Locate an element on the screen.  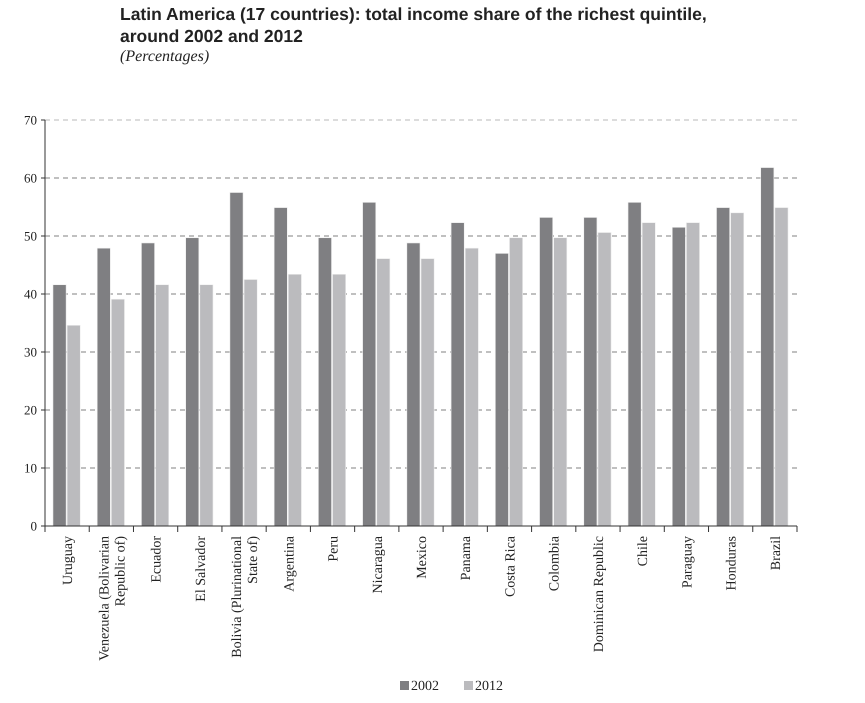
y-tick-label: 10 is located at coordinates (30, 468).